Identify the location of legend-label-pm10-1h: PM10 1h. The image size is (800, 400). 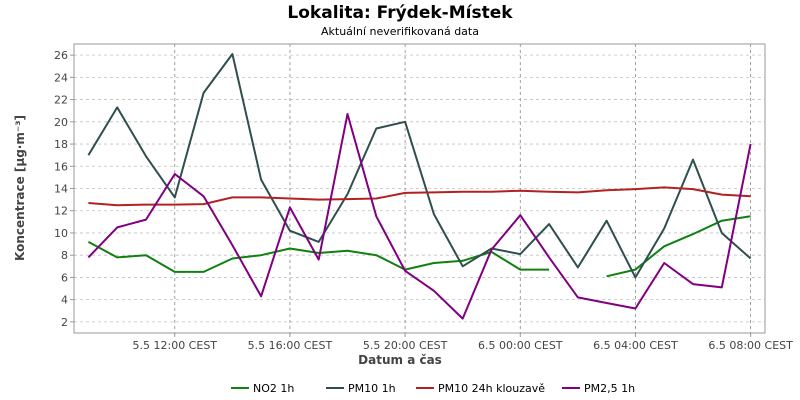
(372, 388).